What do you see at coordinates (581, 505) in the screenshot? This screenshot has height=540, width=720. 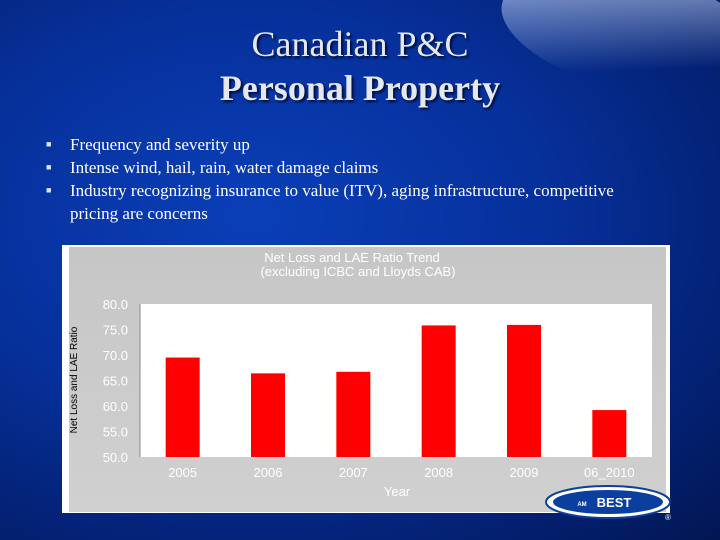 I see `logo-prefix: AM` at bounding box center [581, 505].